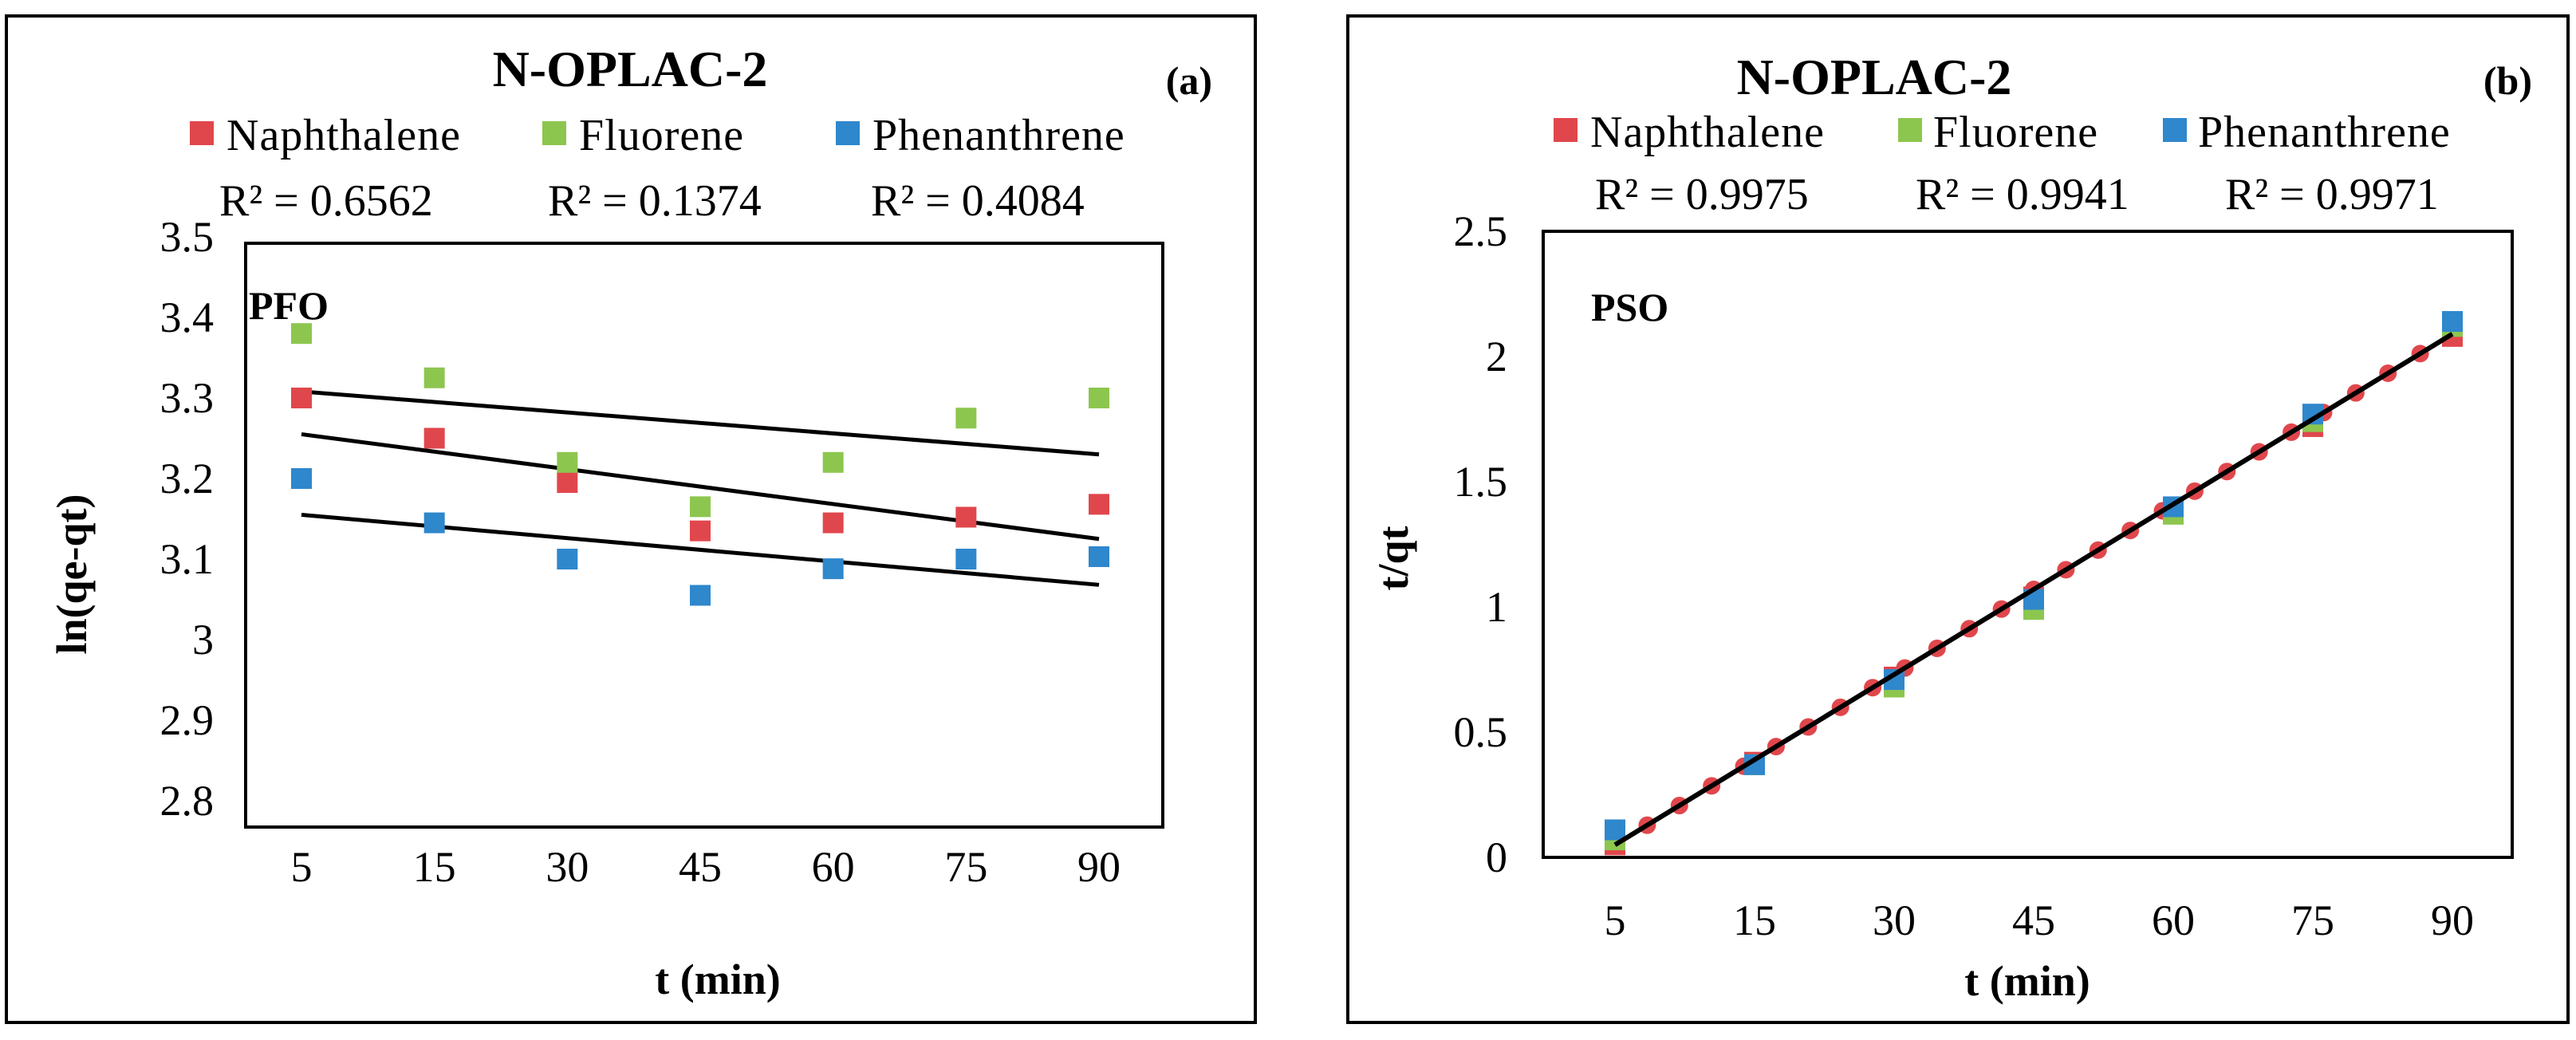  I want to click on y-tick-label: 2.5, so click(1481, 231).